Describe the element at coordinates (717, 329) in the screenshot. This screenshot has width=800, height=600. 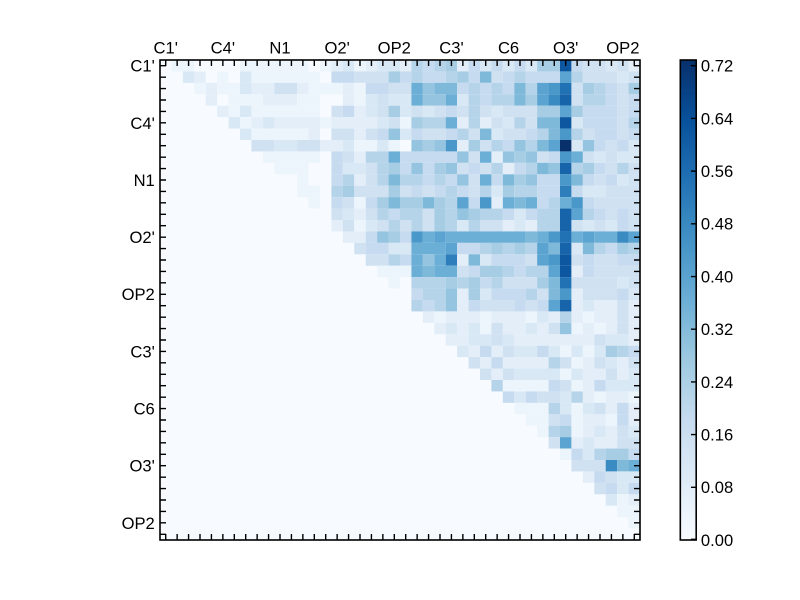
I see `svg-text: 0.32` at that location.